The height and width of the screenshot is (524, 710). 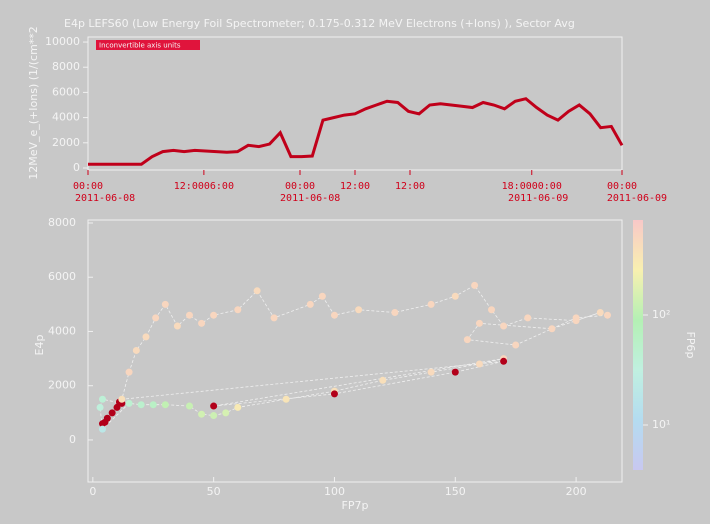 What do you see at coordinates (661, 314) in the screenshot?
I see `colorbar-tick-label: 10²` at bounding box center [661, 314].